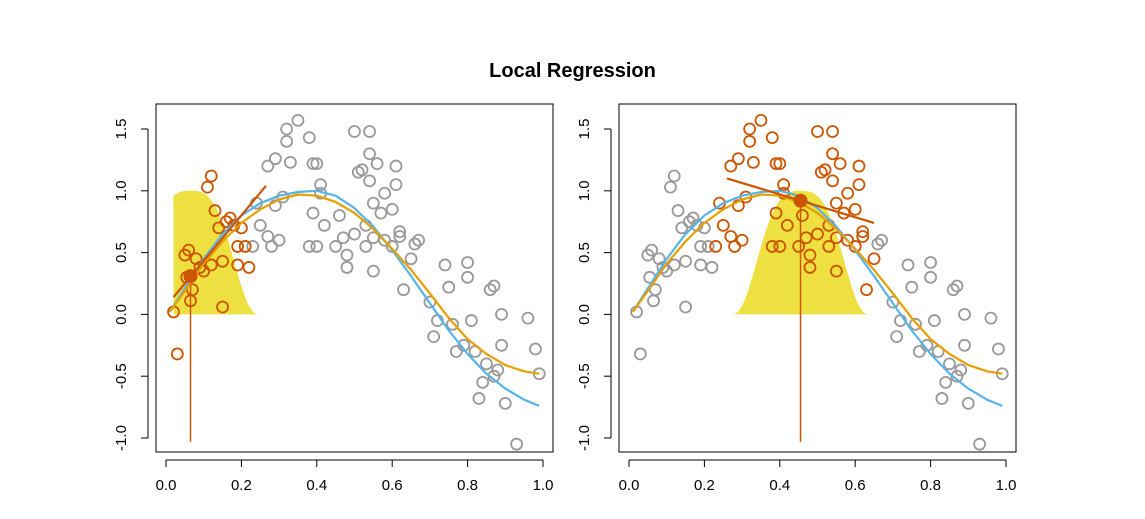  Describe the element at coordinates (467, 485) in the screenshot. I see `x-tick-label: 0.8` at that location.